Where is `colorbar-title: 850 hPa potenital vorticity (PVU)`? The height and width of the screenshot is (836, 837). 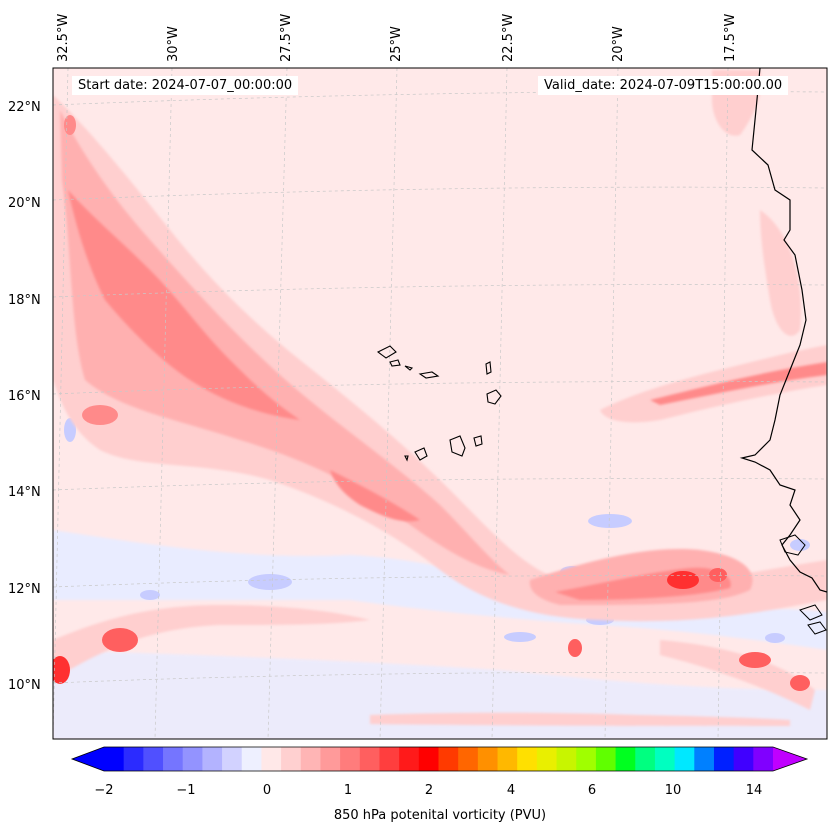 colorbar-title: 850 hPa potenital vorticity (PVU) is located at coordinates (440, 815).